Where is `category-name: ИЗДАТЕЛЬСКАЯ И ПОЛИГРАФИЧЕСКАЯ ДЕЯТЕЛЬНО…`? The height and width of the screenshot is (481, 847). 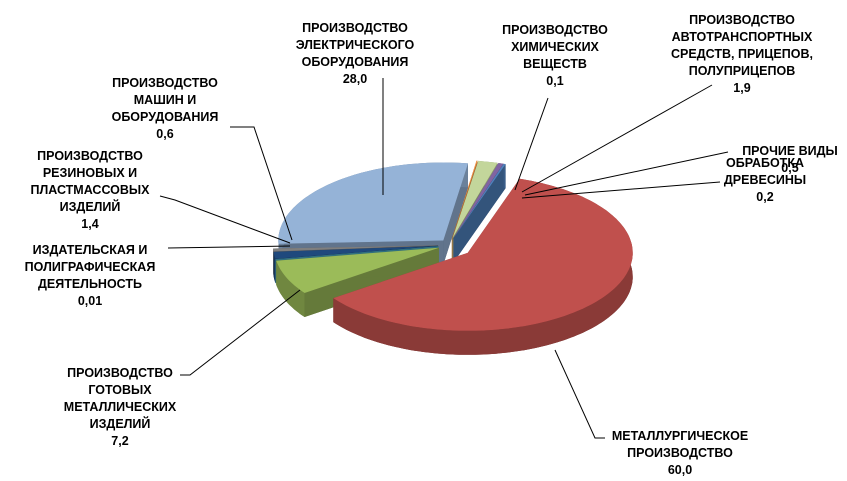
category-name: ИЗДАТЕЛЬСКАЯ И ПОЛИГРАФИЧЕСКАЯ ДЕЯТЕЛЬНО… is located at coordinates (90, 267).